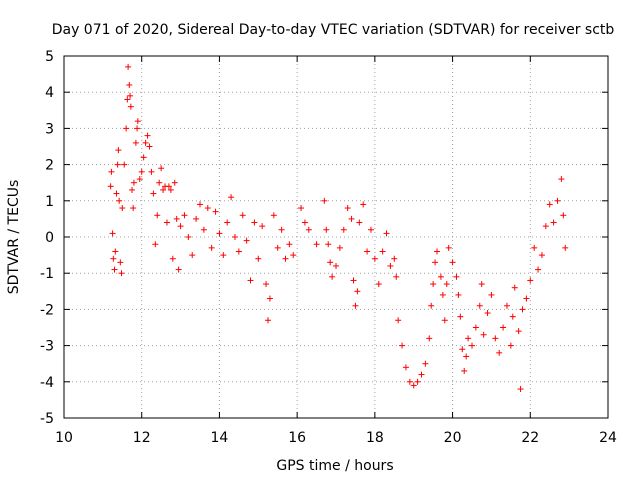 The height and width of the screenshot is (480, 640). Describe the element at coordinates (47, 383) in the screenshot. I see `y-tick-label: -4` at that location.